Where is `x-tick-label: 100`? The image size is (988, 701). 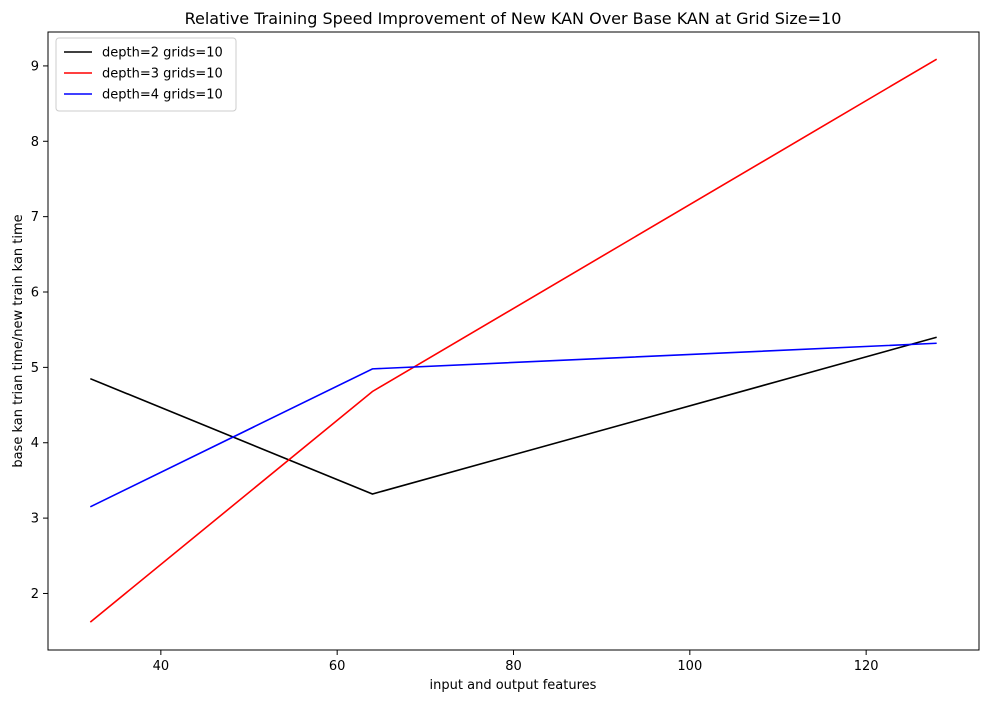
x-tick-label: 100 is located at coordinates (689, 666).